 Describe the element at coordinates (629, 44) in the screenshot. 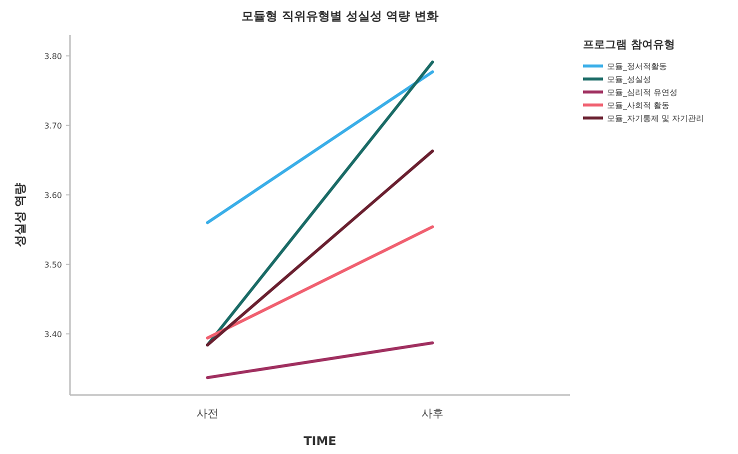

I see `legend-title: 프로그램 참여유형` at that location.